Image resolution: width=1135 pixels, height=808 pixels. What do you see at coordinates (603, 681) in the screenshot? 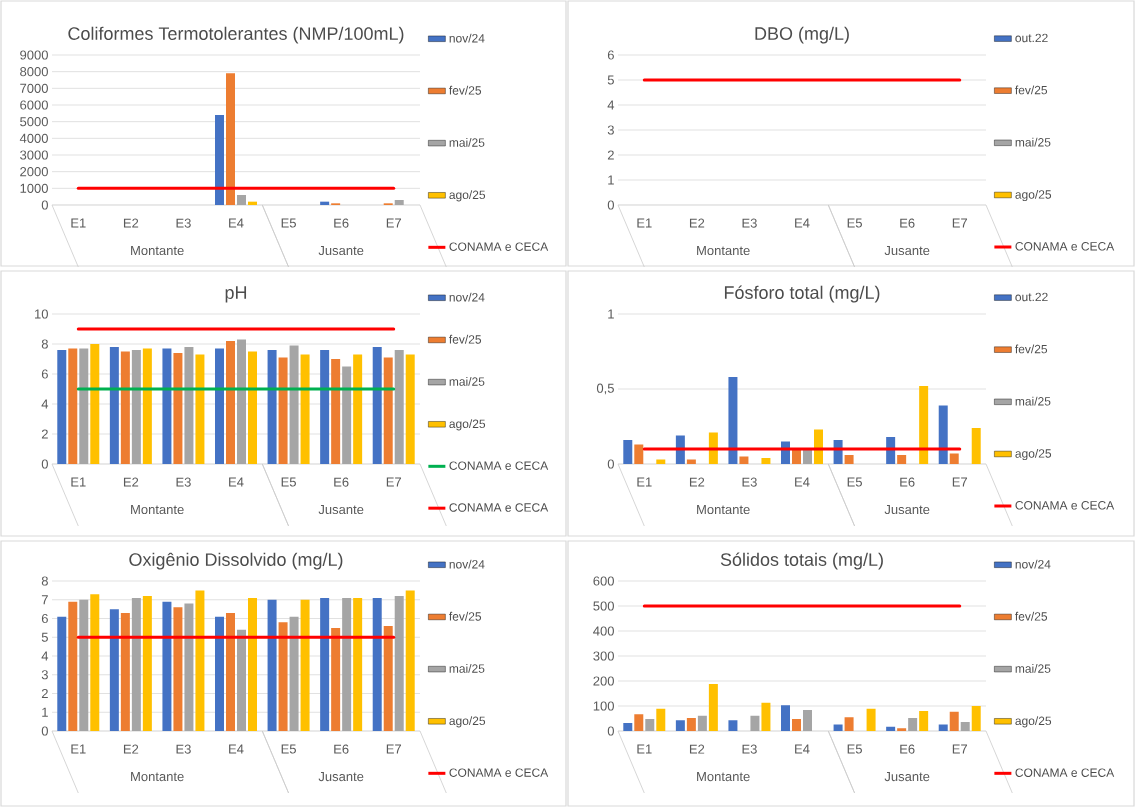
I see `y-tick-label: 200` at bounding box center [603, 681].